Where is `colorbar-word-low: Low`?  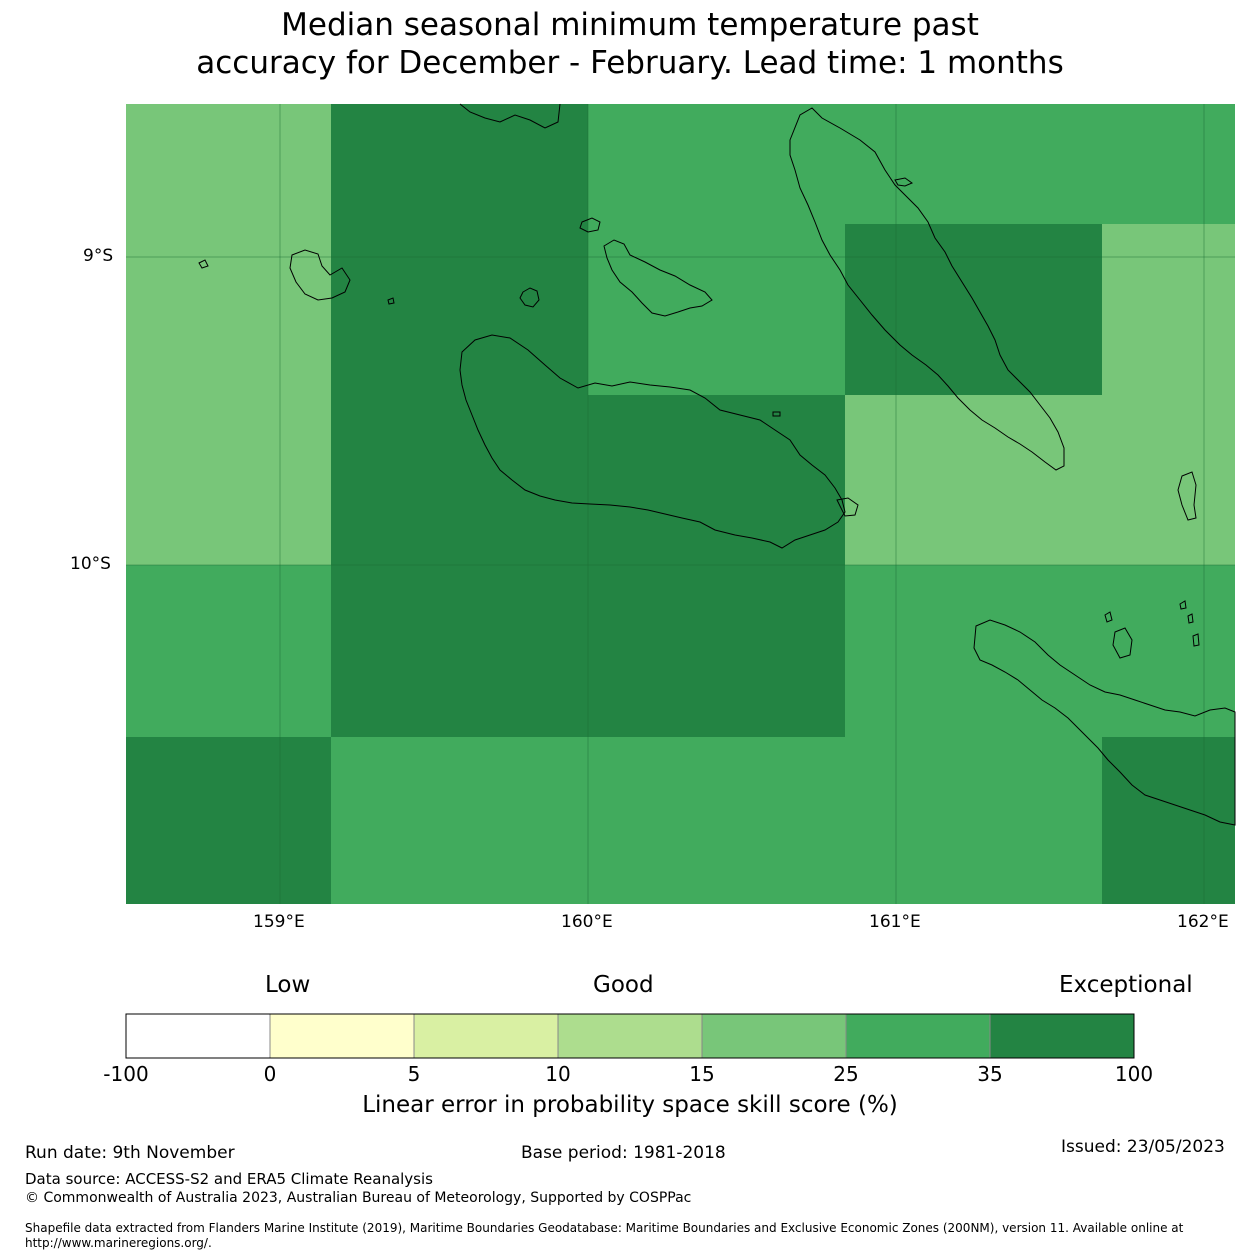 colorbar-word-low: Low is located at coordinates (288, 985).